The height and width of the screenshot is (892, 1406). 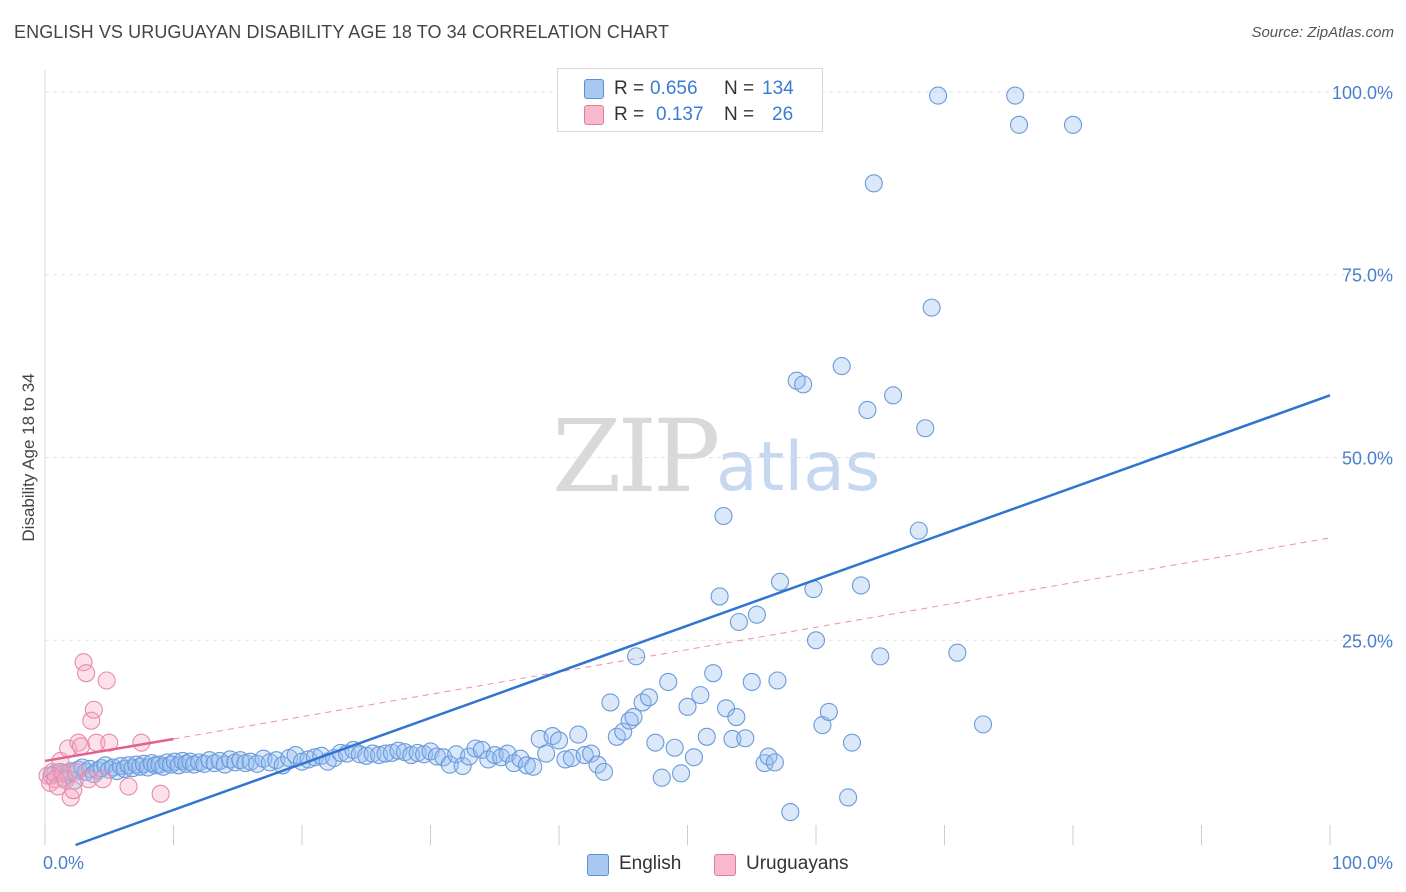 I want to click on n-value: 134, so click(x=778, y=88).